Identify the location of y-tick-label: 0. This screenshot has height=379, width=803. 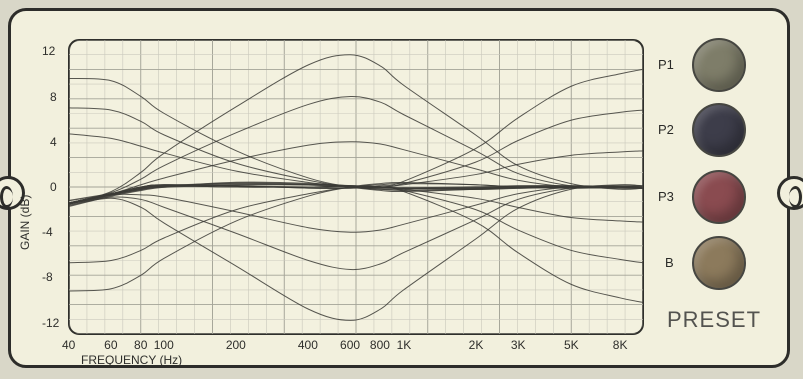
(53, 187).